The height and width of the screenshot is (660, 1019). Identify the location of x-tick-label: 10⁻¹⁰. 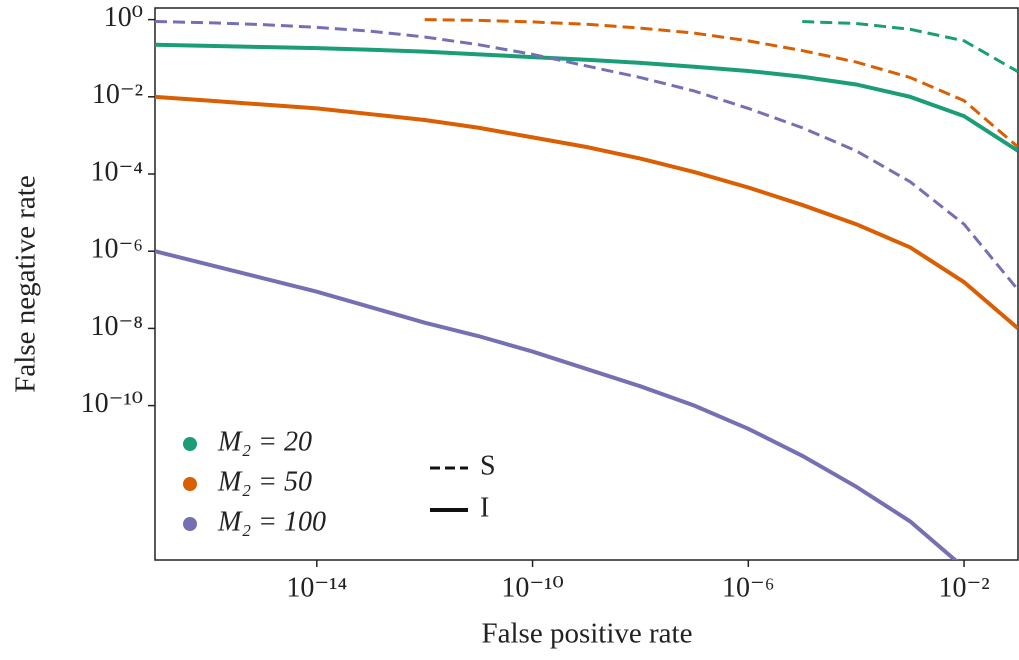
(532, 587).